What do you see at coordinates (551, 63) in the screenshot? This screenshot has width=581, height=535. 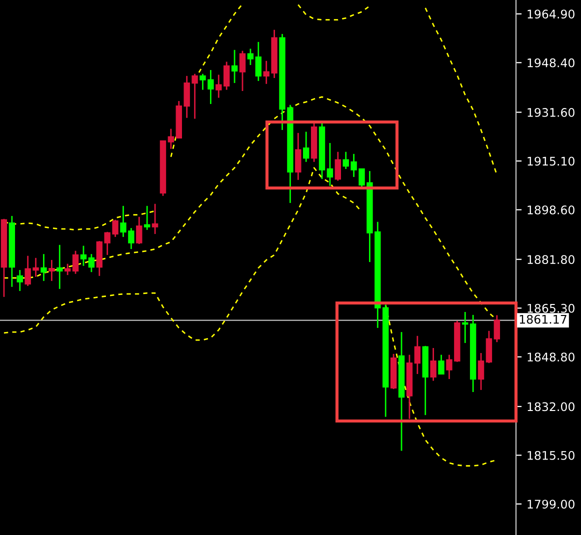 I see `y-tick-label: 1948.40` at bounding box center [551, 63].